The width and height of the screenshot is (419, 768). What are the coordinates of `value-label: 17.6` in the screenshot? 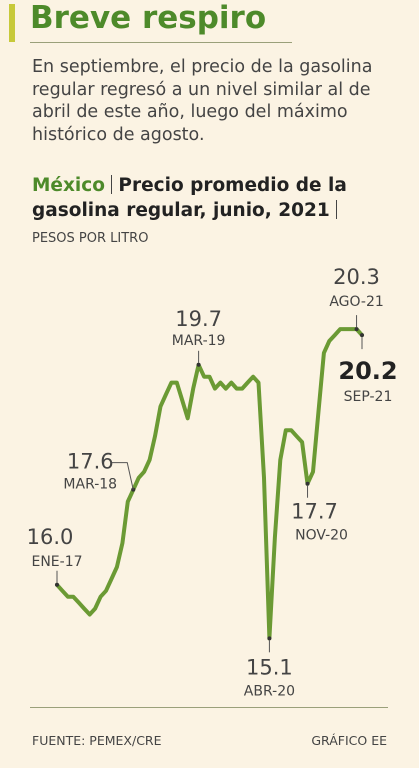 It's located at (90, 462).